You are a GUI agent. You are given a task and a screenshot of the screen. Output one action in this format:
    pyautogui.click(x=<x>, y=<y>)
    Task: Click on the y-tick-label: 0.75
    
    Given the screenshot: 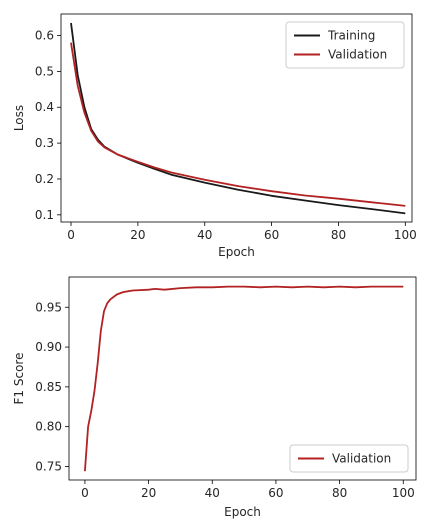 What is the action you would take?
    pyautogui.click(x=48, y=466)
    